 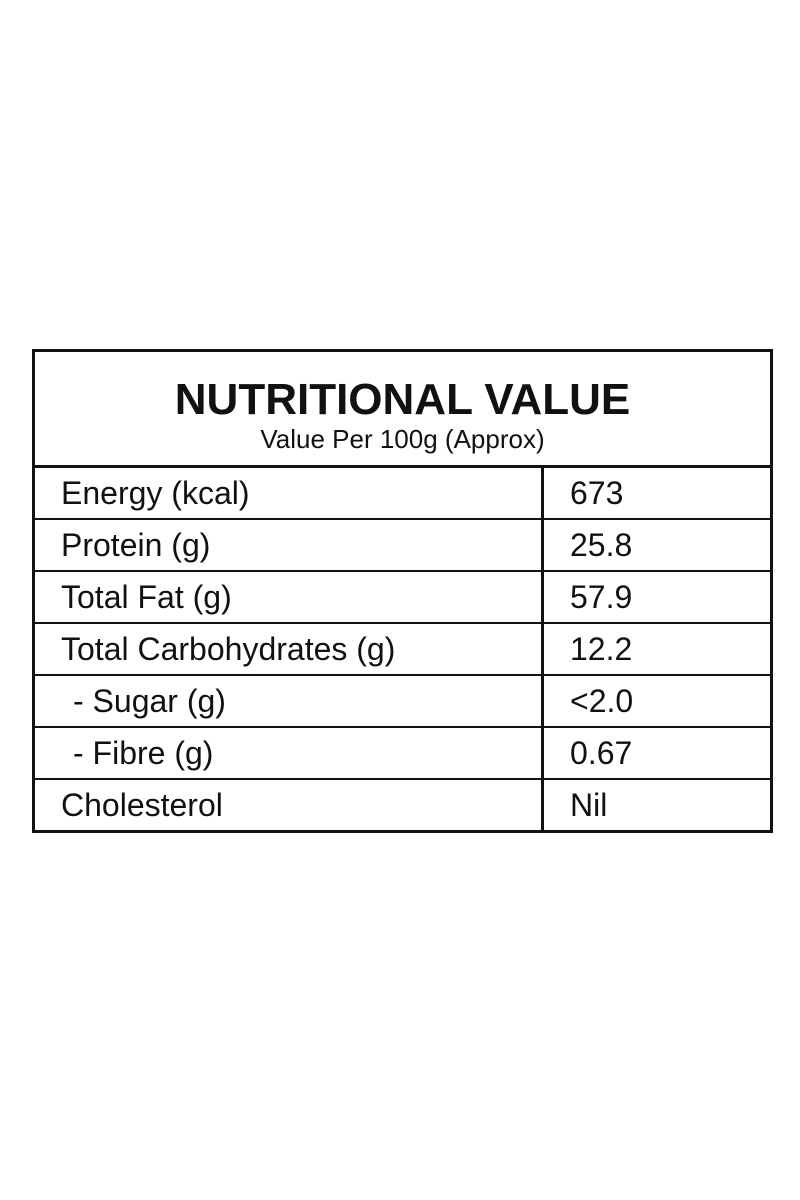 What do you see at coordinates (289, 804) in the screenshot?
I see `nutrient-name: Cholesterol` at bounding box center [289, 804].